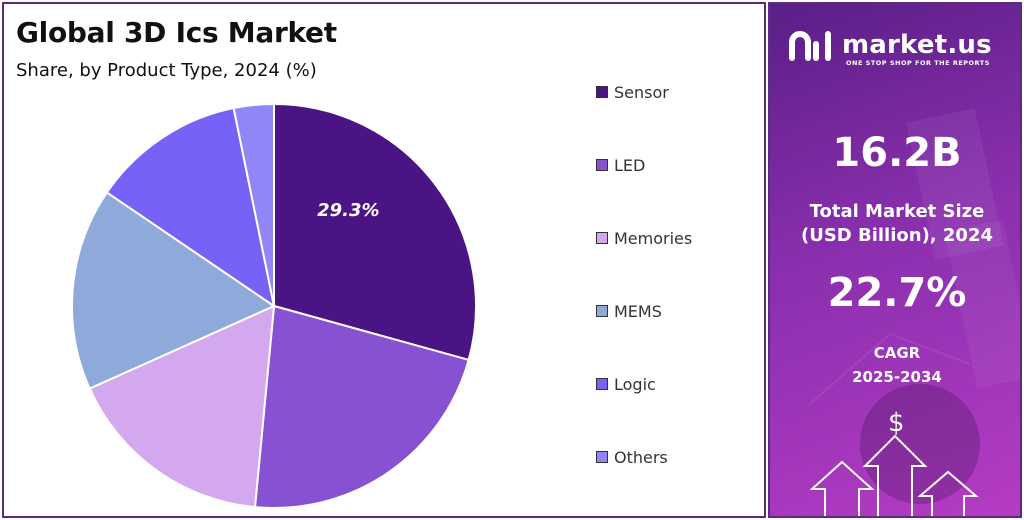  I want to click on legend-label: LED, so click(630, 165).